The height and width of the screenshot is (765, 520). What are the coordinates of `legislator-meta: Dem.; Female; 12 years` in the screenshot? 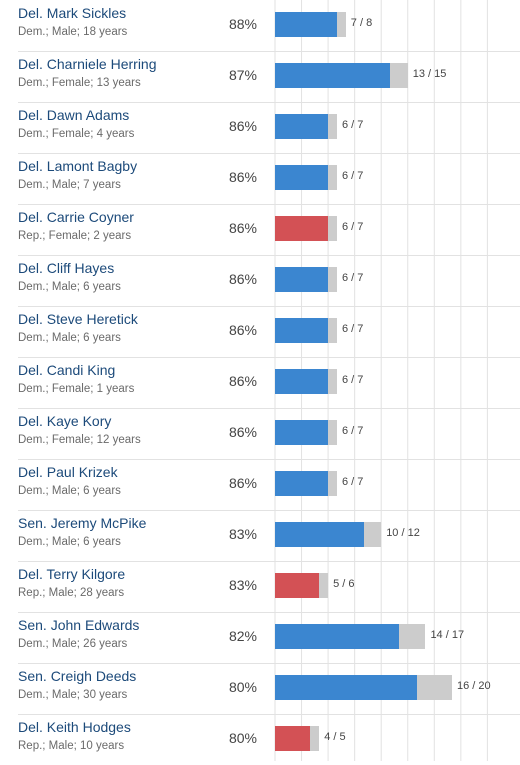 It's located at (79, 440).